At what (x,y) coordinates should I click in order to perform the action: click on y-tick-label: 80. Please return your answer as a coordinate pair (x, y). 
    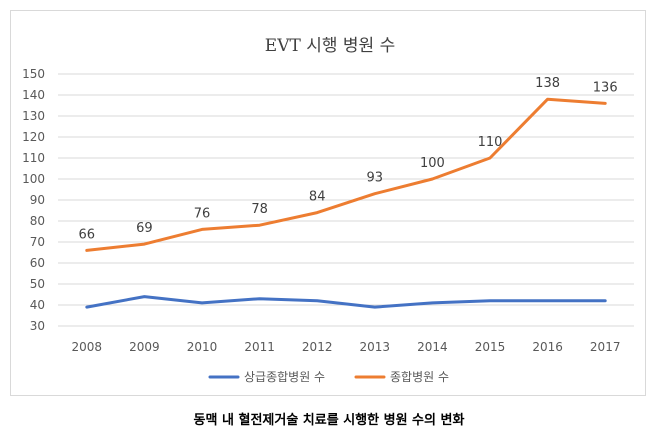
    Looking at the image, I should click on (37, 221).